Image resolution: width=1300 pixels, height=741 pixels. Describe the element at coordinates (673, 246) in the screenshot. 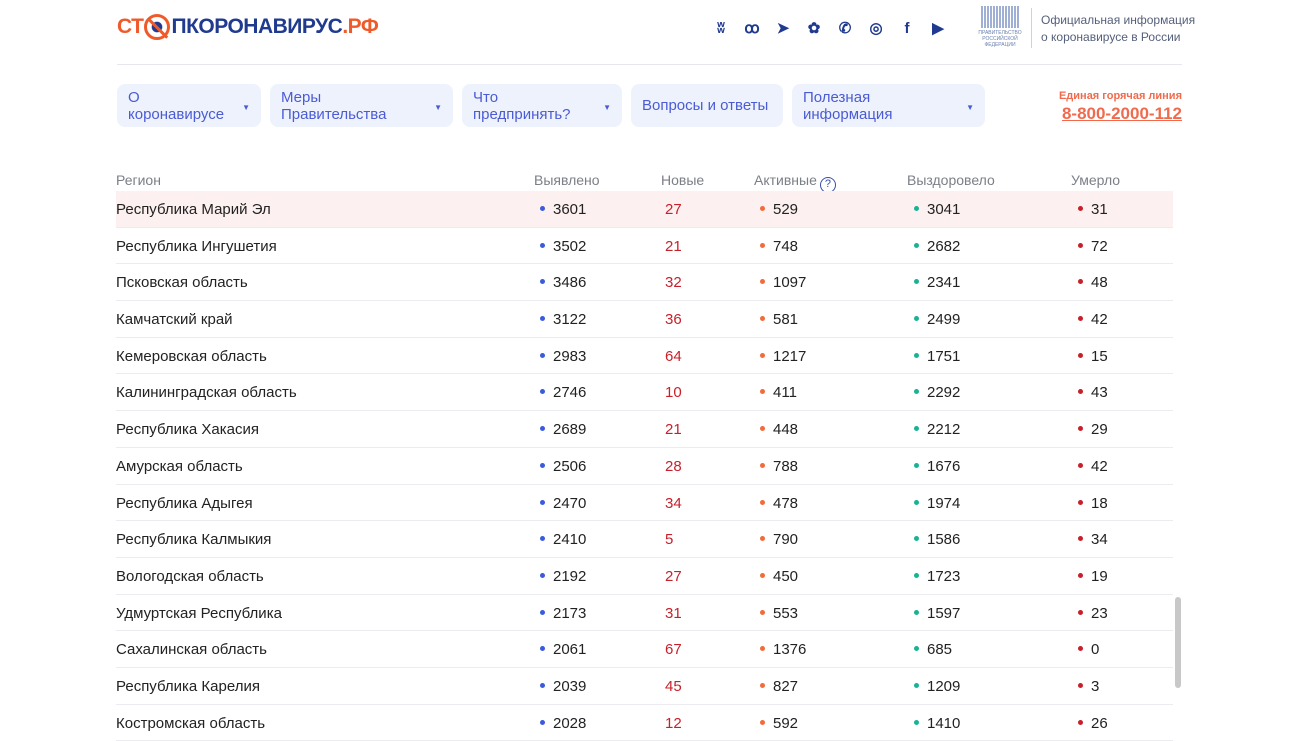

I see `cell-new: 21` at that location.